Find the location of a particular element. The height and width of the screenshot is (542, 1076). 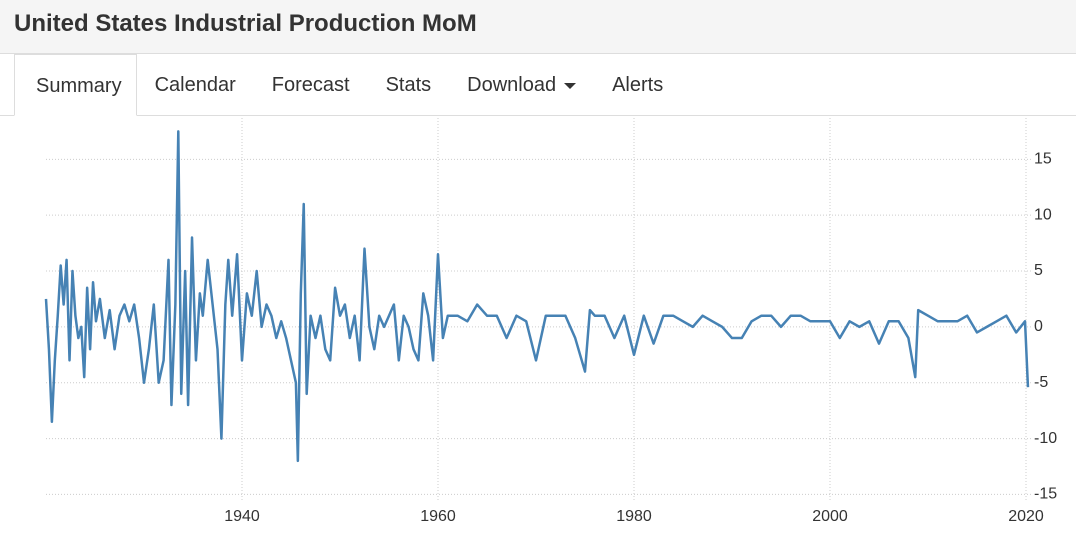

y-tick-label: 10 is located at coordinates (1043, 214).